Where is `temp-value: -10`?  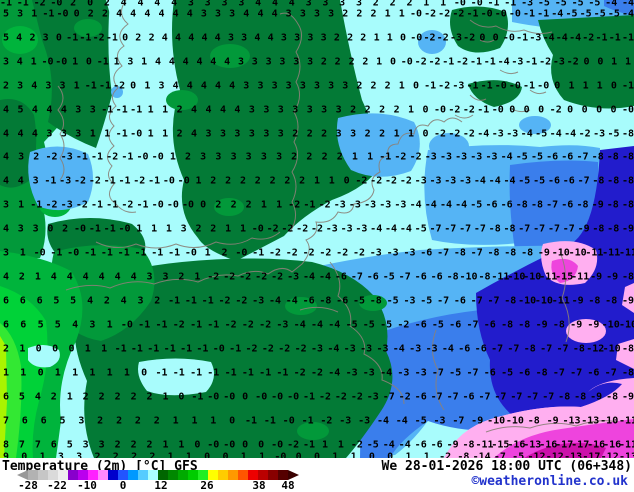
temp-value: -10 is located at coordinates (516, 277).